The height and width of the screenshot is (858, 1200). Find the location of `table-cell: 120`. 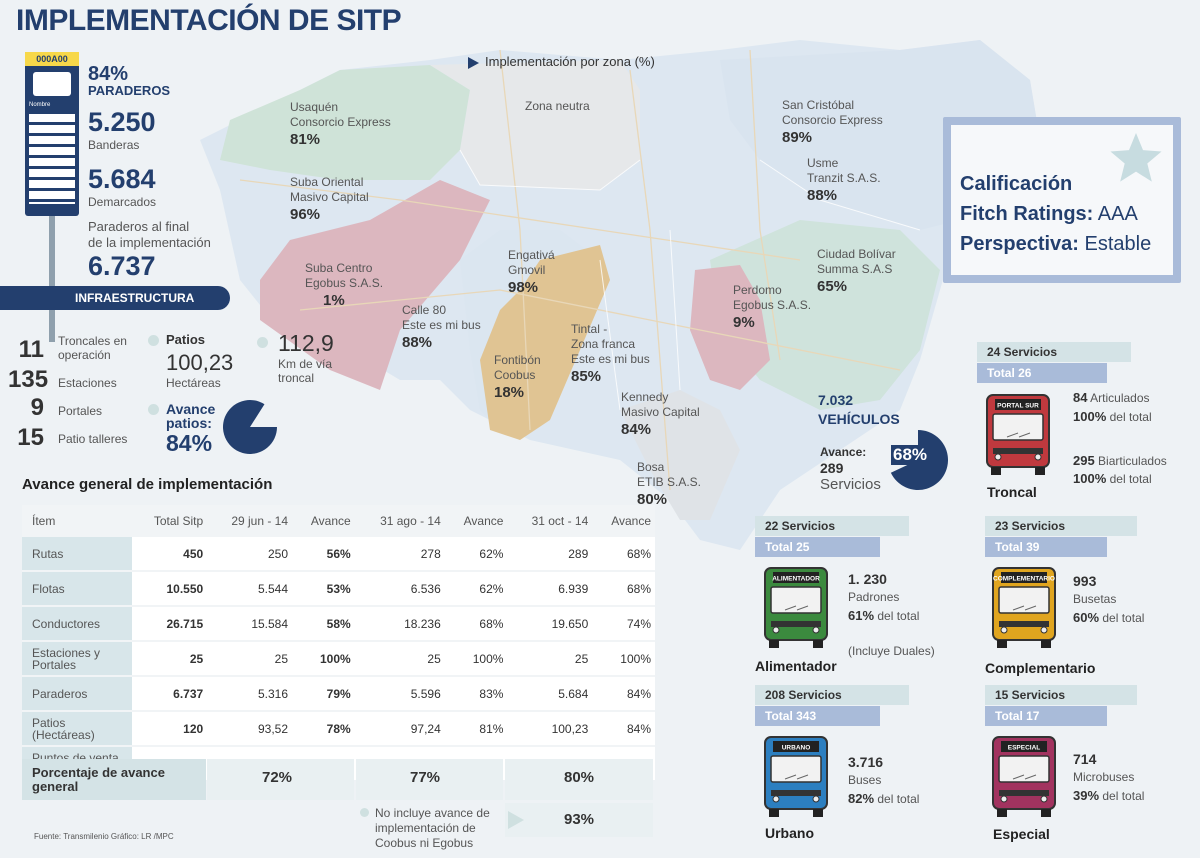

table-cell: 120 is located at coordinates (170, 728).